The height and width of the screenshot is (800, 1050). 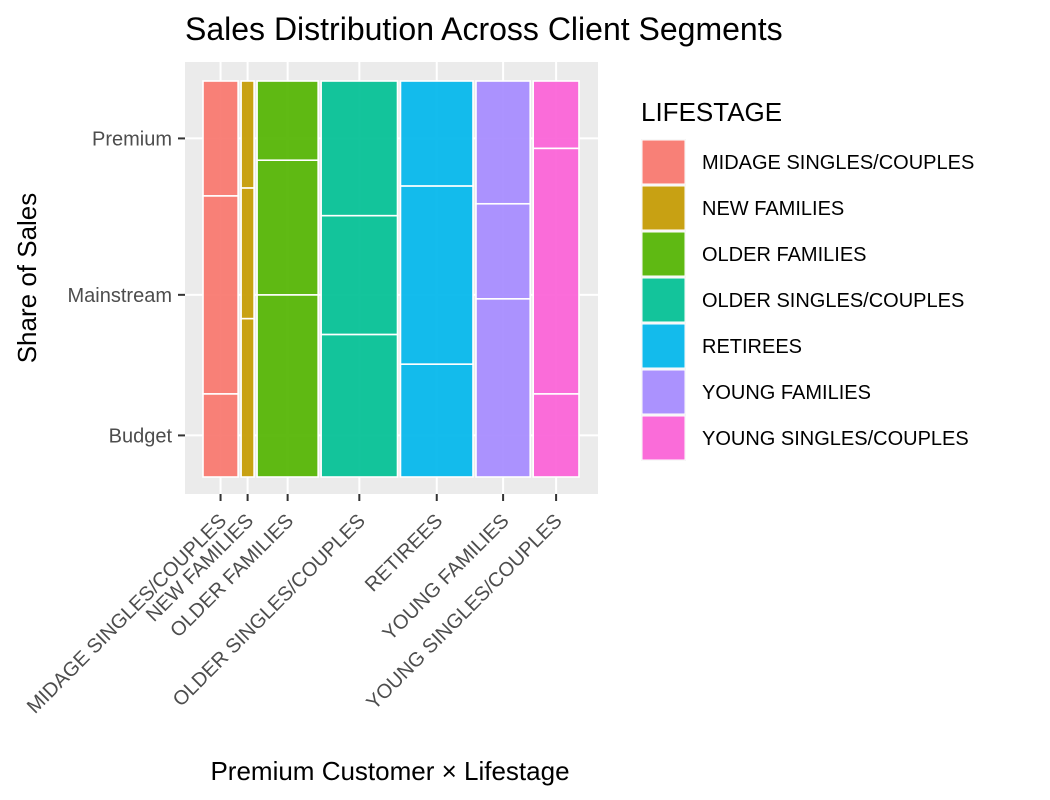 What do you see at coordinates (786, 393) in the screenshot?
I see `legend-label: YOUNG FAMILIES` at bounding box center [786, 393].